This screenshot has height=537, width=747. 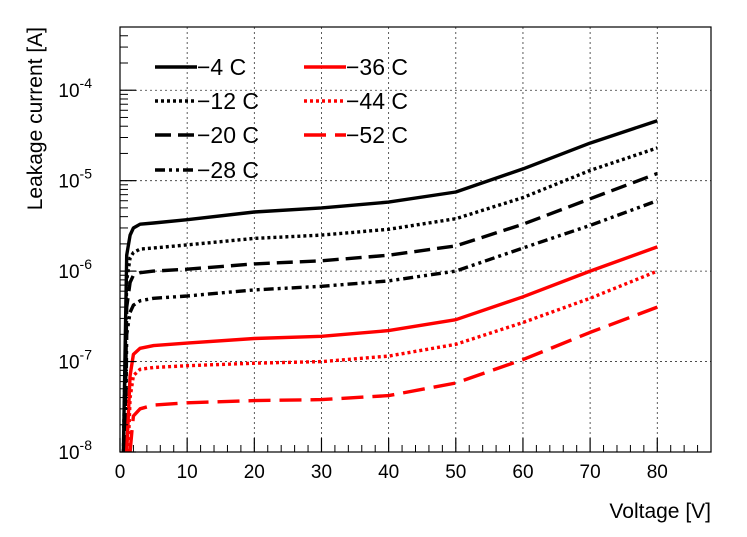 I want to click on legend-entry: −52 C, so click(x=356, y=135).